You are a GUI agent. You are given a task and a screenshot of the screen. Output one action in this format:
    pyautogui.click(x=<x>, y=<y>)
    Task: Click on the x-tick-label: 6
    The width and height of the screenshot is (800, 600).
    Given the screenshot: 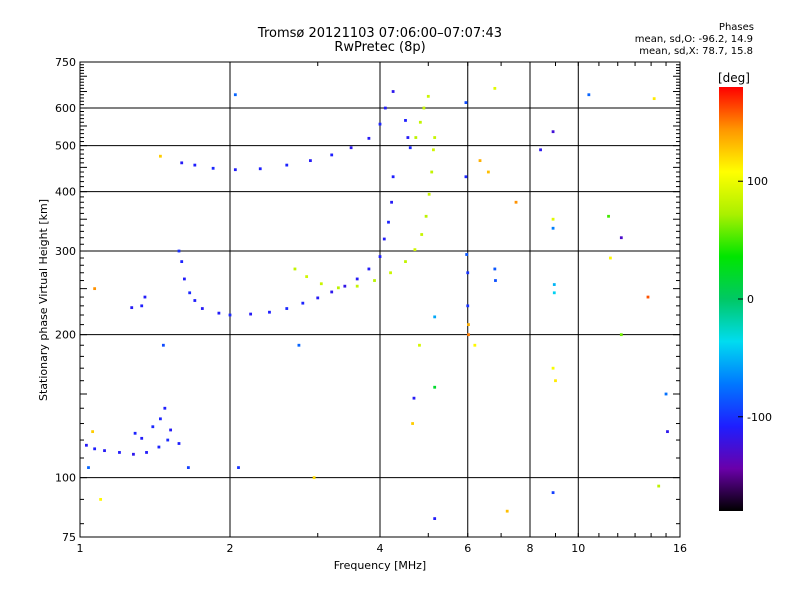 What is the action you would take?
    pyautogui.click(x=467, y=548)
    